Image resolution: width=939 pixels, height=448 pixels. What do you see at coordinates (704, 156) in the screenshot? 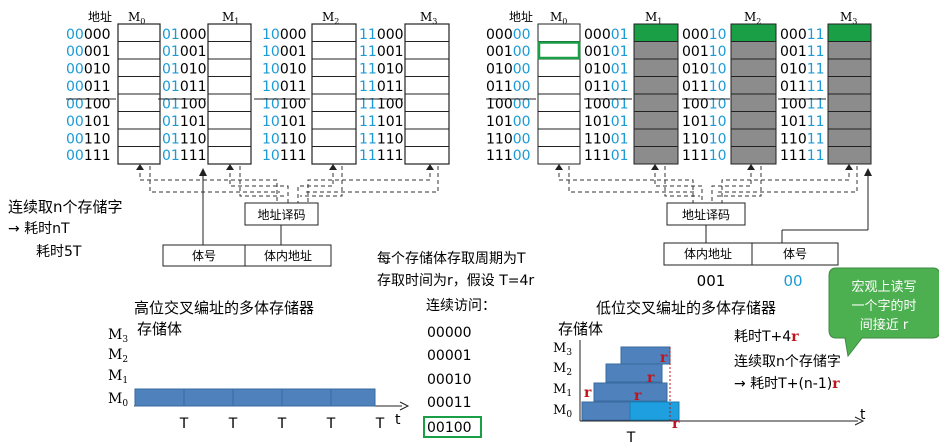
I see `address-label: 11110` at bounding box center [704, 156].